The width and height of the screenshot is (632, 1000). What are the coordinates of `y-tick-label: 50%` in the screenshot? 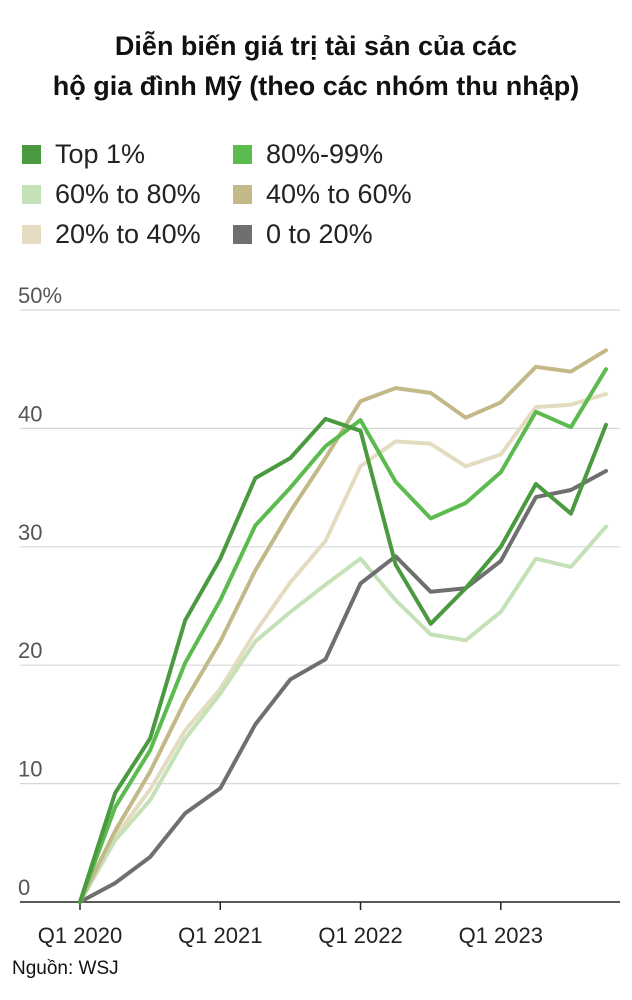 It's located at (40, 295).